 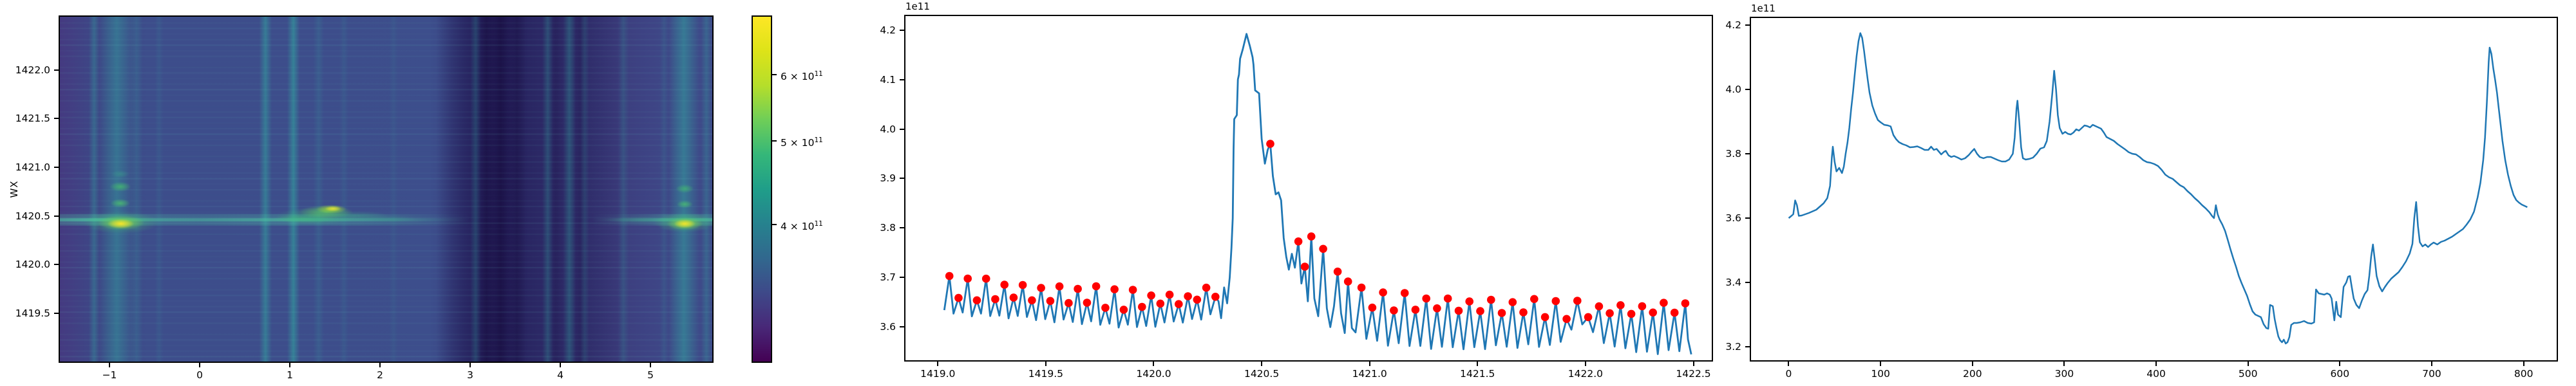 What do you see at coordinates (1764, 8) in the screenshot?
I see `timeseries-offset-label: 1e11` at bounding box center [1764, 8].